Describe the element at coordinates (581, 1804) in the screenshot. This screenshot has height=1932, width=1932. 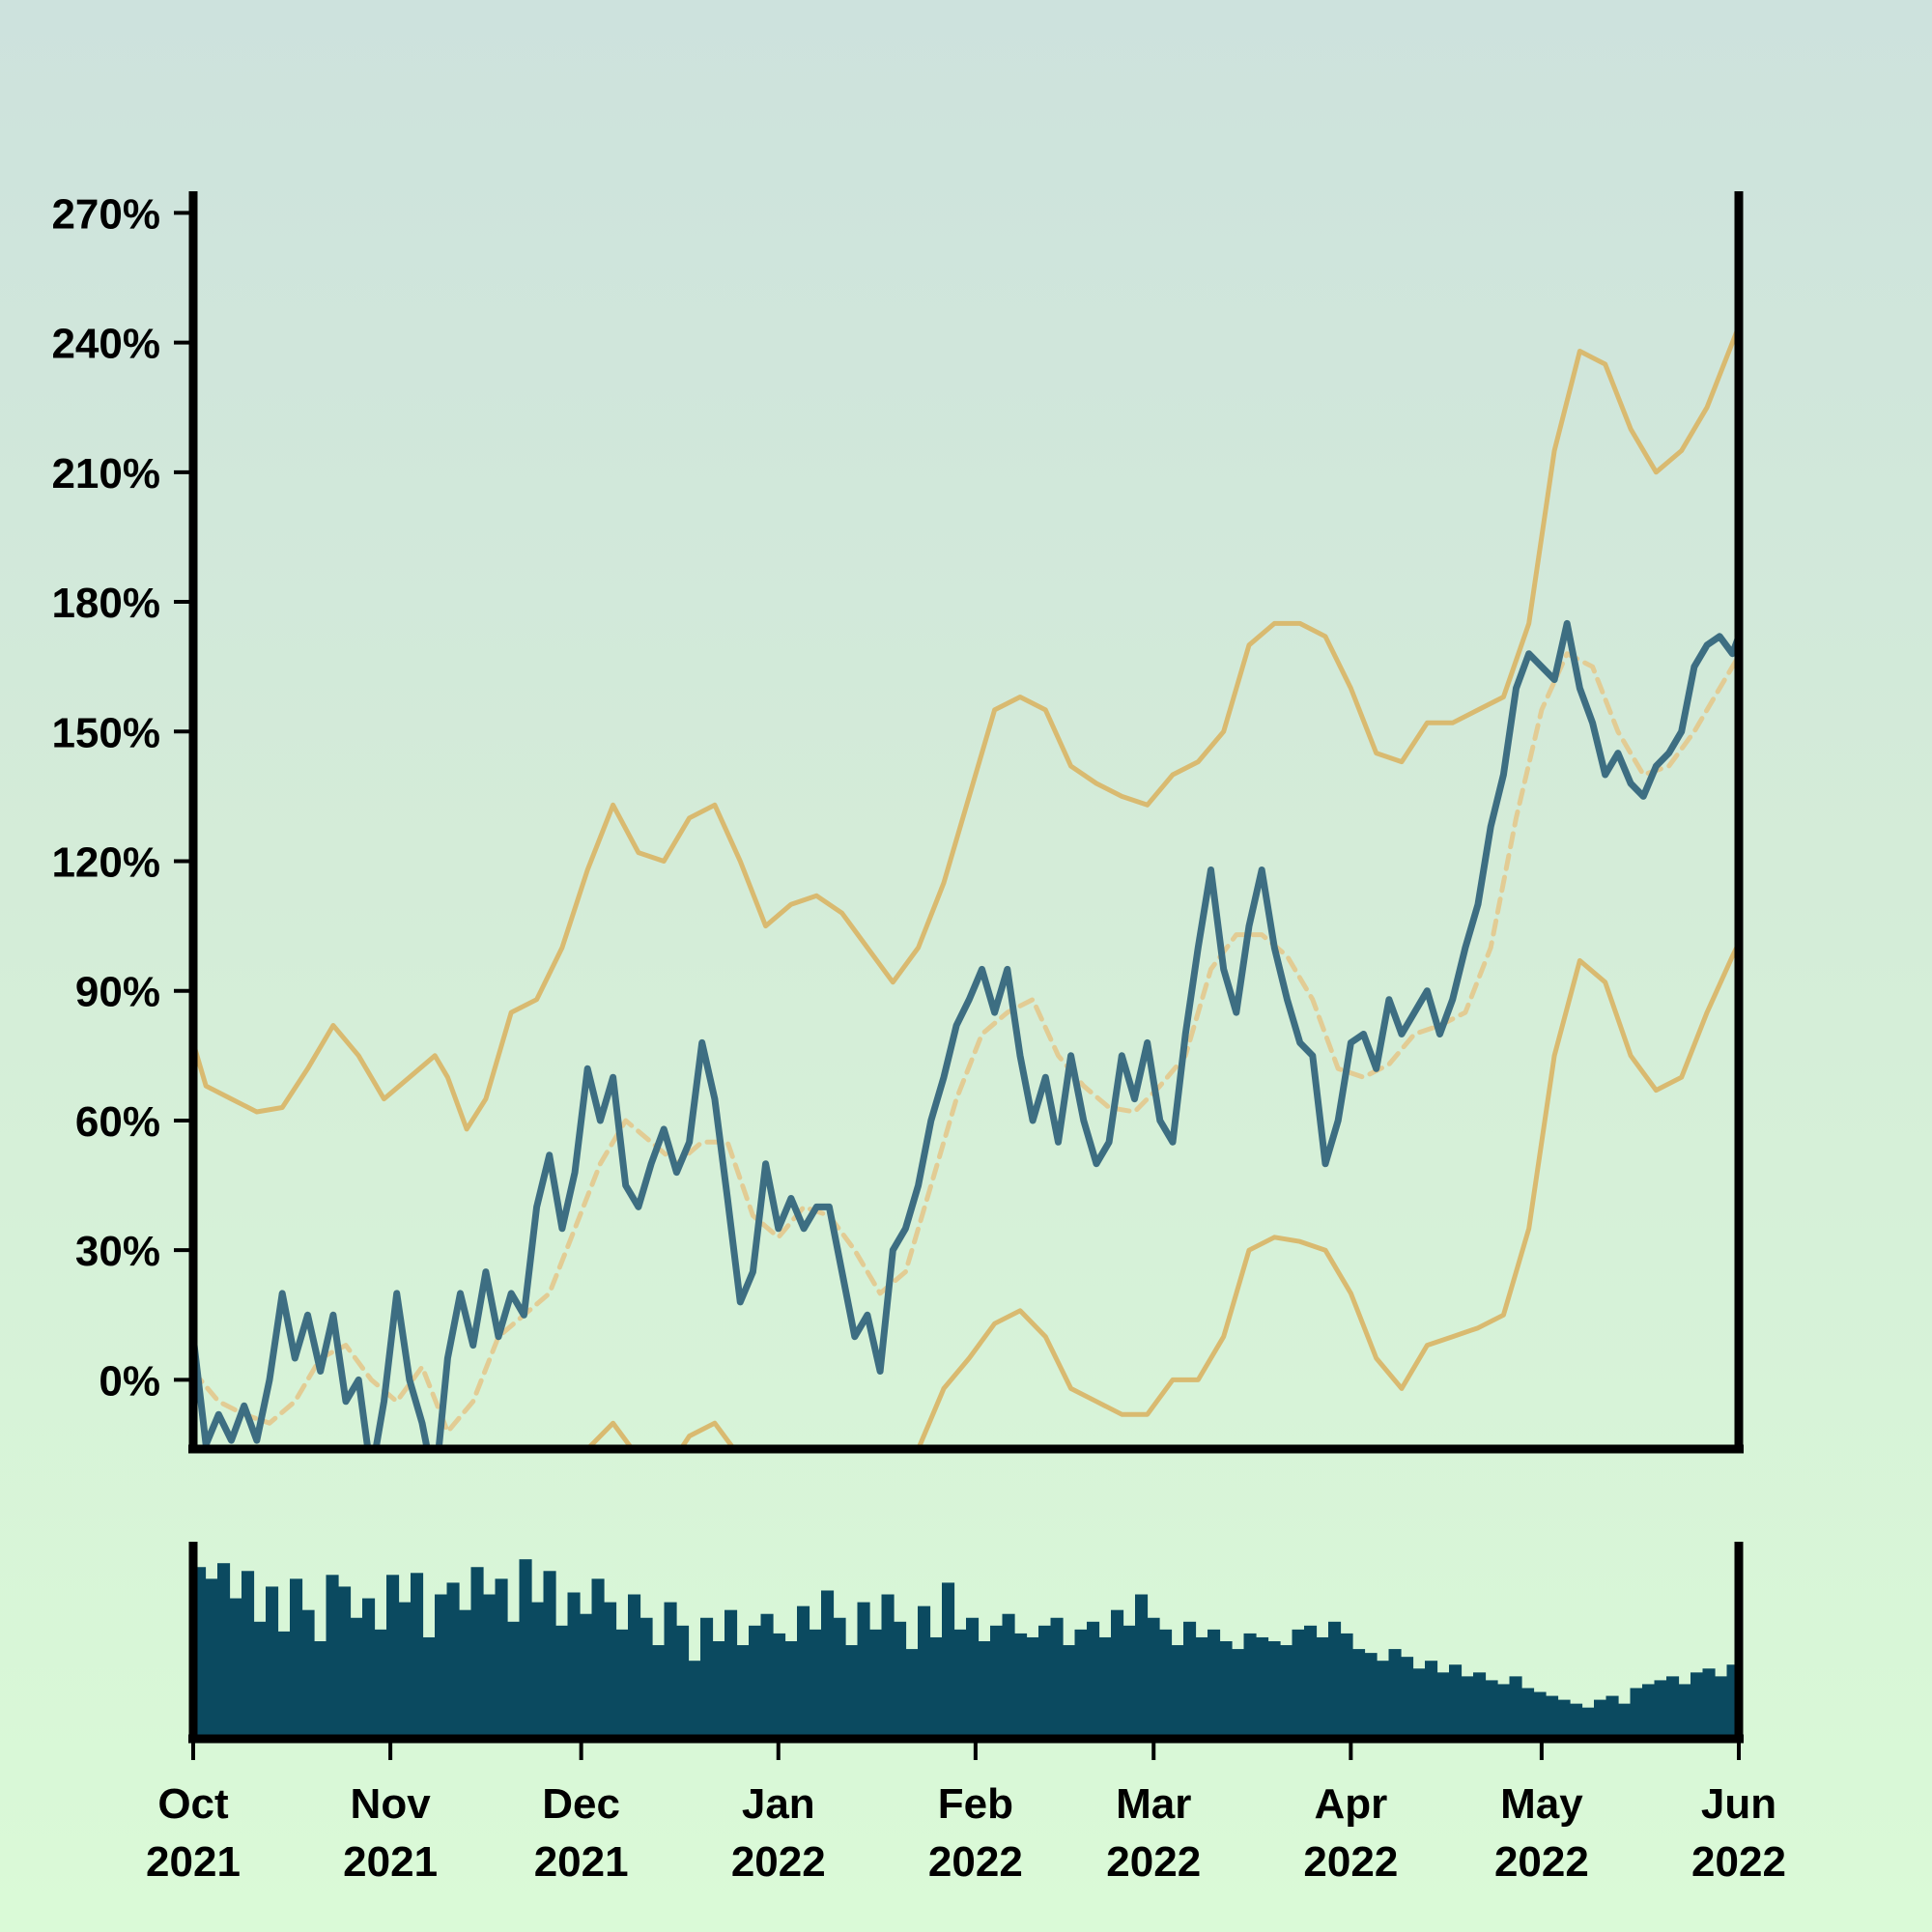
I see `x-tick-label-month: Dec` at that location.